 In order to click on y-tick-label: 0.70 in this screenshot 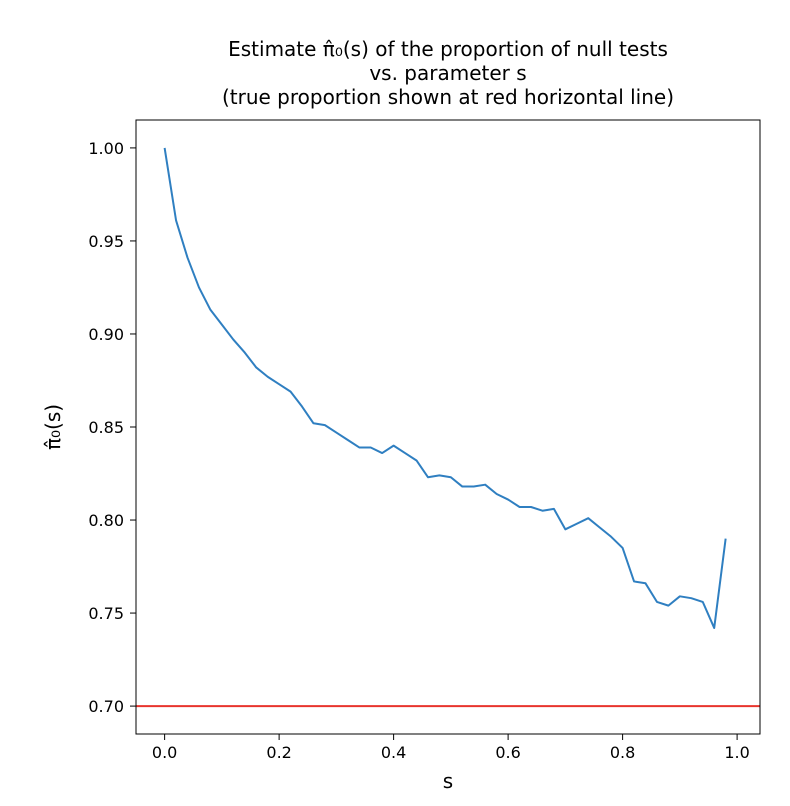, I will do `click(106, 706)`.